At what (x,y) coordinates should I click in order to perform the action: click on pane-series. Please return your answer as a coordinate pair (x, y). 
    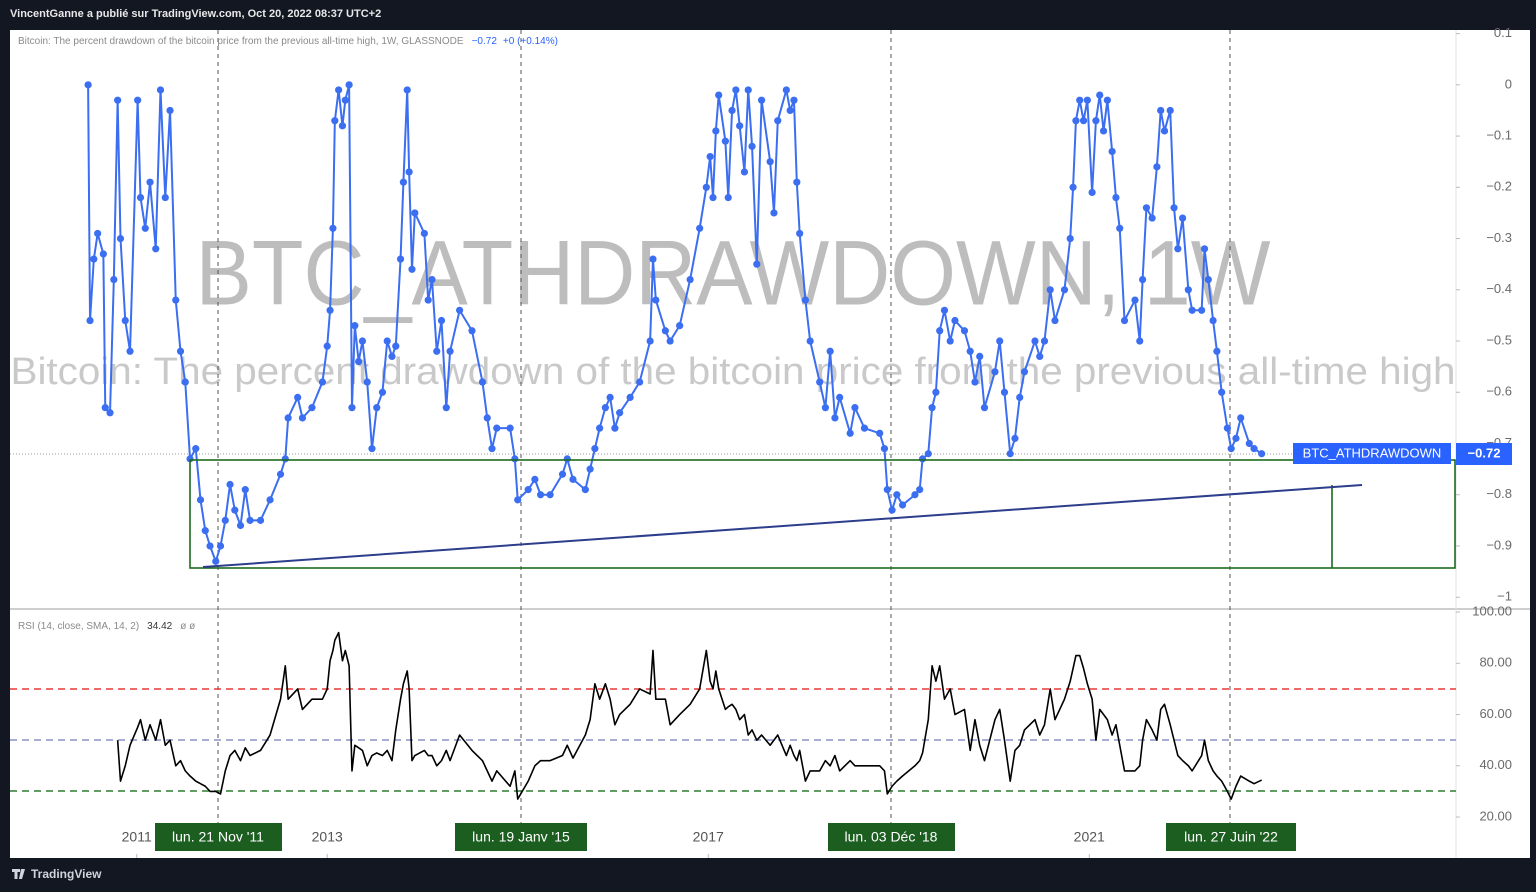
    Looking at the image, I should click on (689, 715).